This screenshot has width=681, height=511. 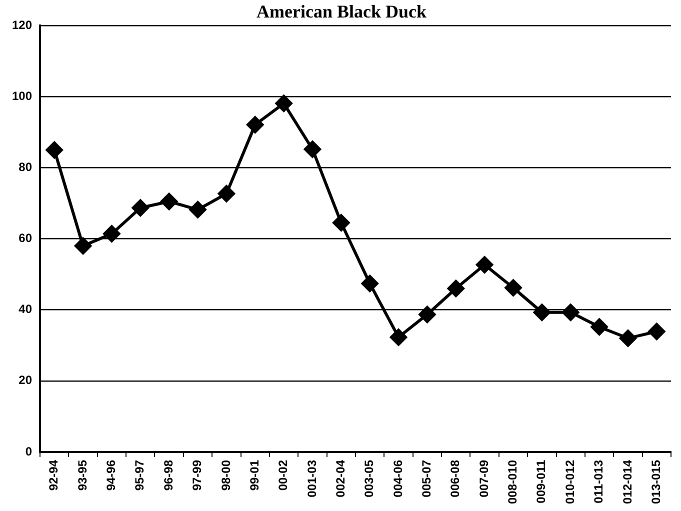 I want to click on x-tick-label: 93-95, so click(x=82, y=475).